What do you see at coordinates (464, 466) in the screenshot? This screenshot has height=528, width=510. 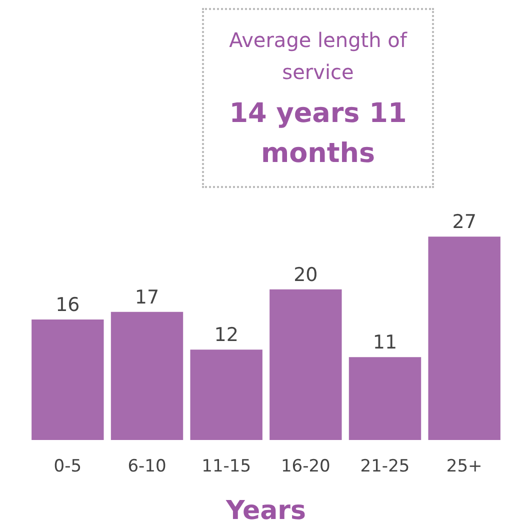 I see `x-tick-label: 25+` at bounding box center [464, 466].